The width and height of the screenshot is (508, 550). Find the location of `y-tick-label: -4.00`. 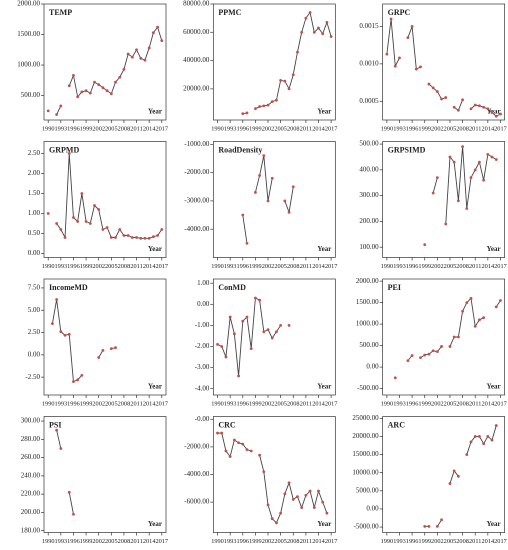

y-tick-label: -4.00 is located at coordinates (202, 388).